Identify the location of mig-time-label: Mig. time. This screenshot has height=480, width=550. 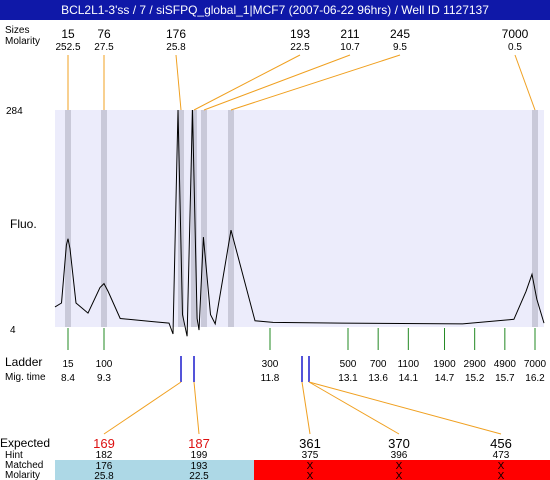
(25, 377).